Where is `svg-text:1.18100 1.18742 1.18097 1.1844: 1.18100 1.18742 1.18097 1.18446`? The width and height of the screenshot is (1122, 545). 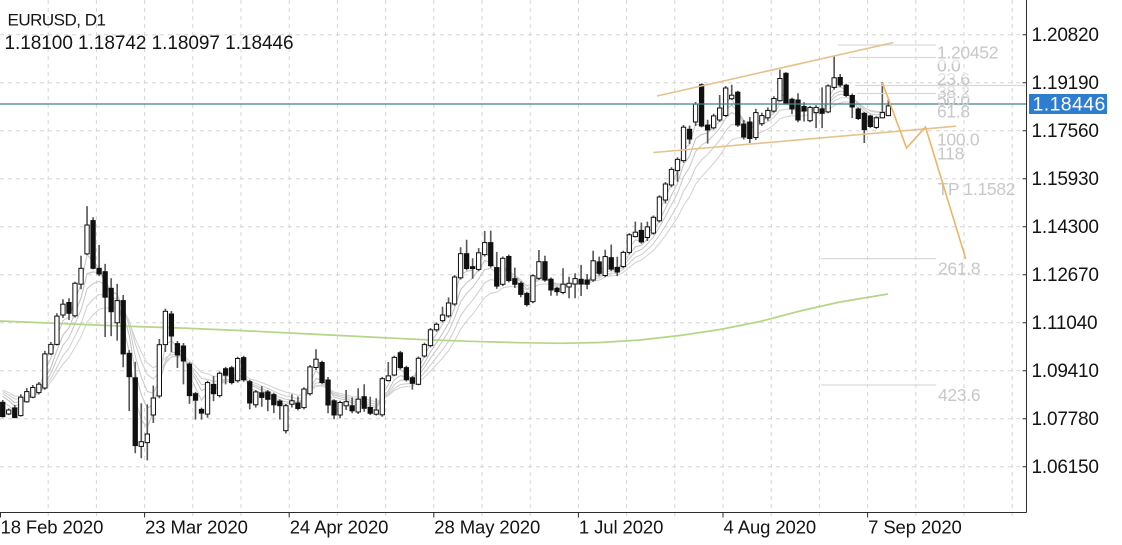 svg-text:1.18100 1.18742 1.18097 1.1844: 1.18100 1.18742 1.18097 1.18446 is located at coordinates (149, 43).